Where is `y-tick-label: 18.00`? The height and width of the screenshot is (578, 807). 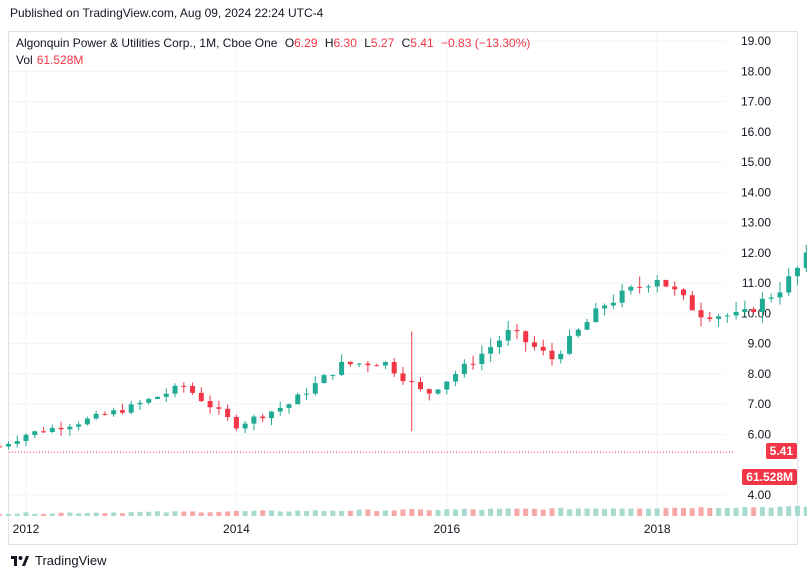 y-tick-label: 18.00 is located at coordinates (756, 71).